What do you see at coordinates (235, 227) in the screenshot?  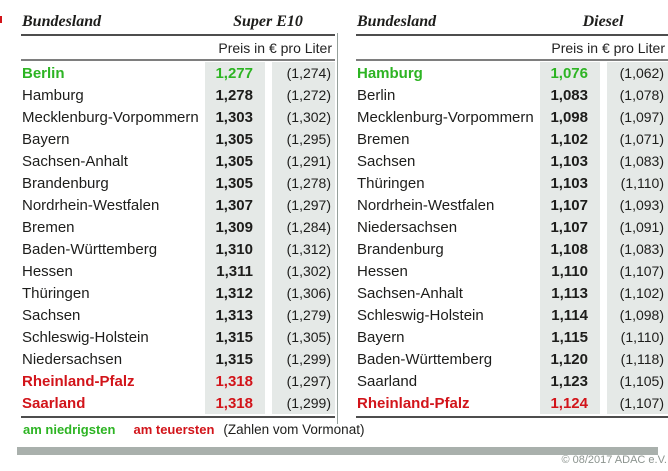 I see `current-price-value: 1,309` at bounding box center [235, 227].